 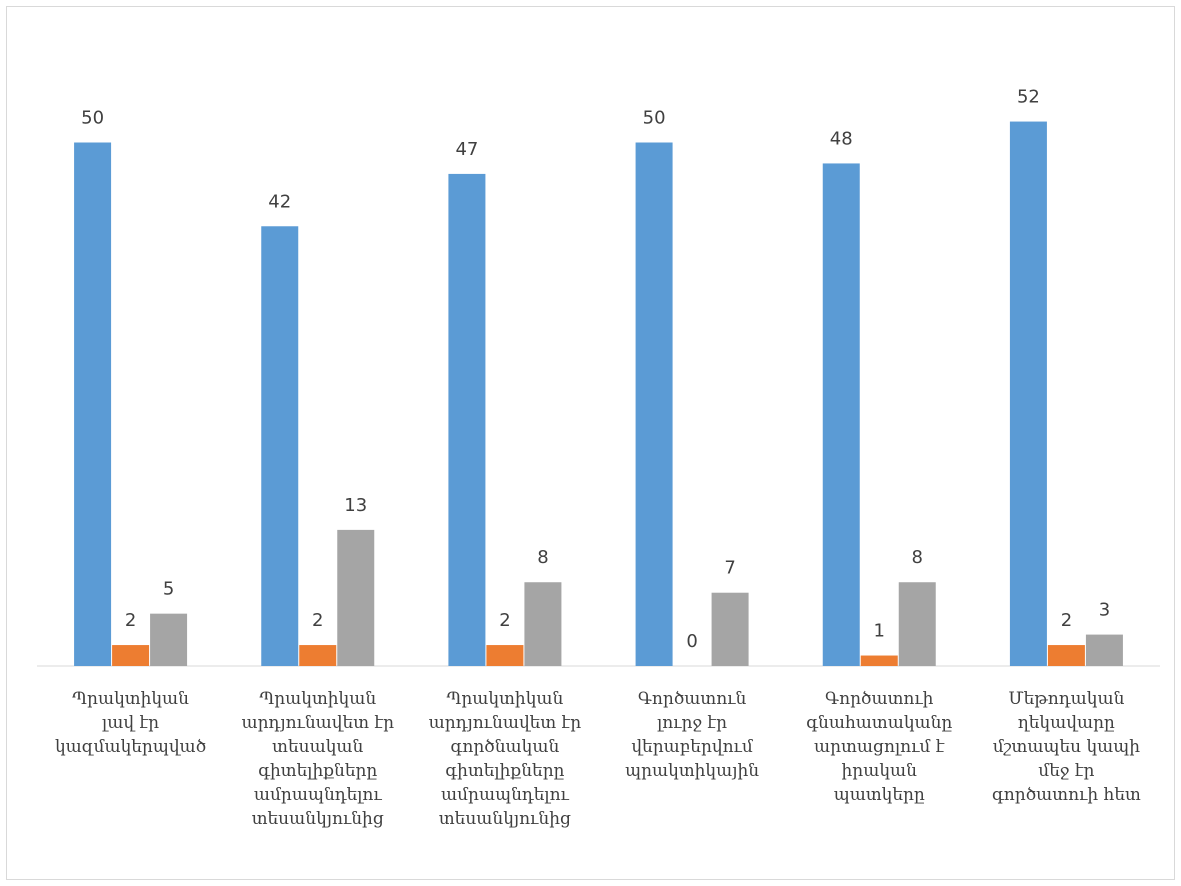 What do you see at coordinates (691, 641) in the screenshot?
I see `data-label-series2-cat4: 0` at bounding box center [691, 641].